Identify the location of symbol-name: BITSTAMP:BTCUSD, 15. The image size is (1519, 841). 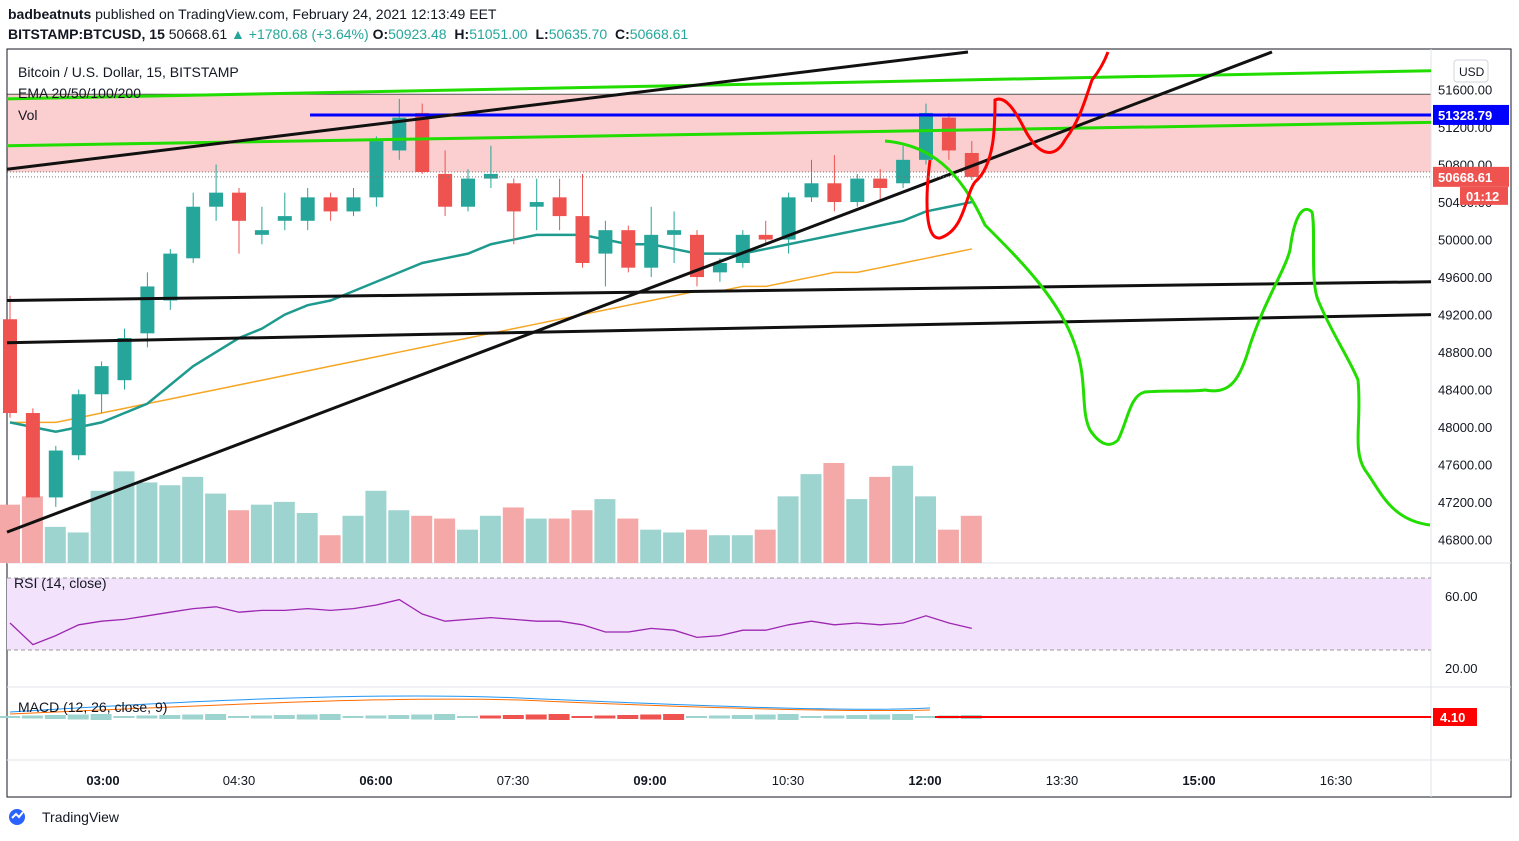
(86, 34).